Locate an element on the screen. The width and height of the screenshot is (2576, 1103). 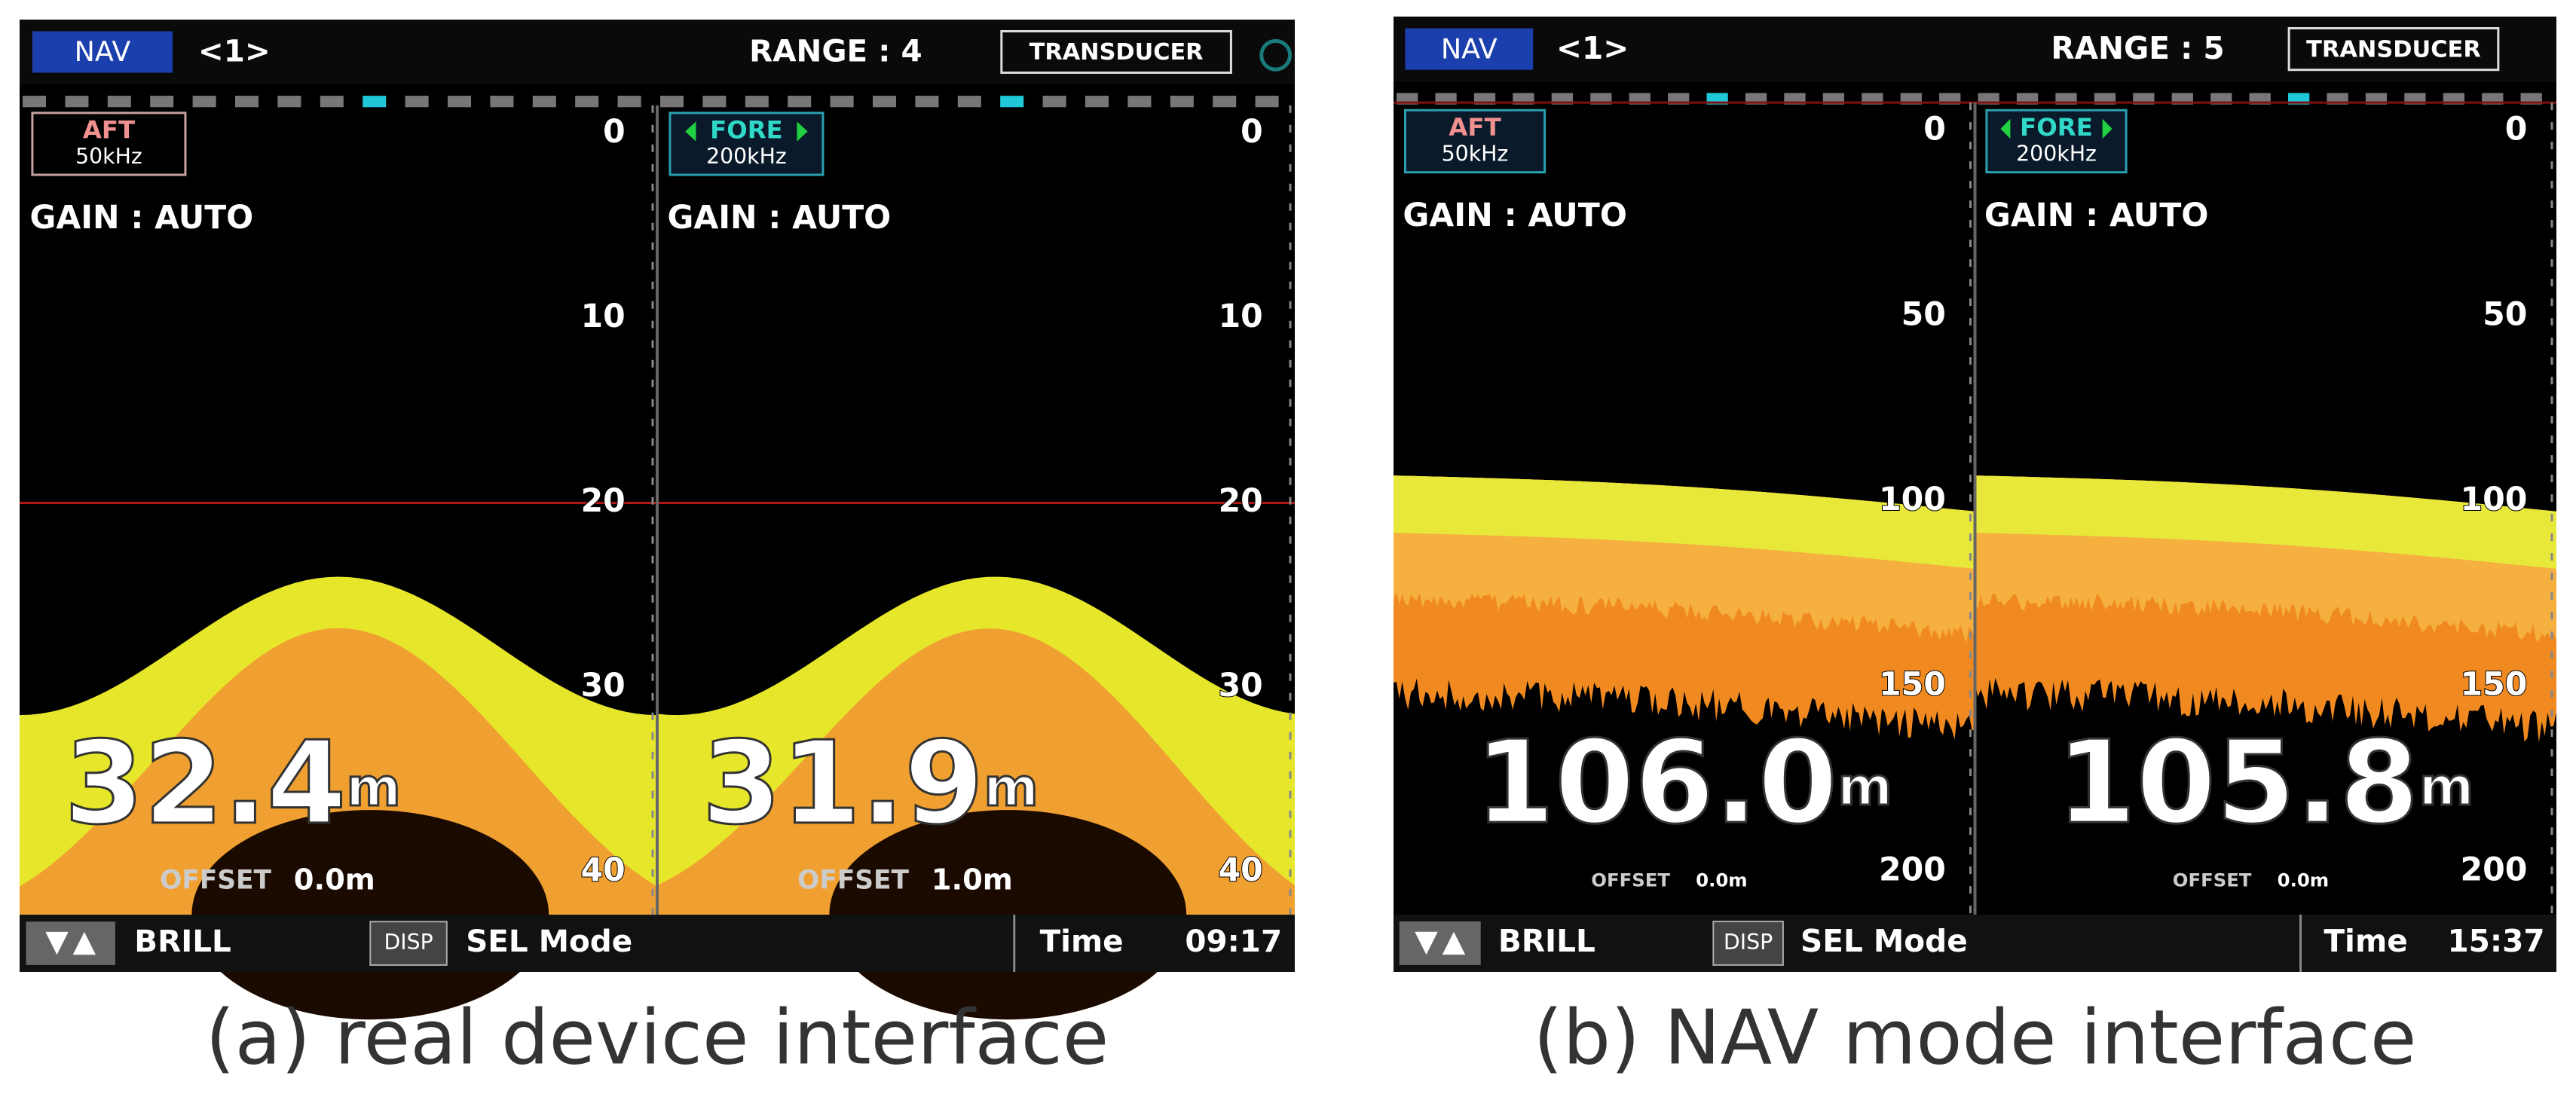
depth-readout: 105.8m is located at coordinates (2265, 782).